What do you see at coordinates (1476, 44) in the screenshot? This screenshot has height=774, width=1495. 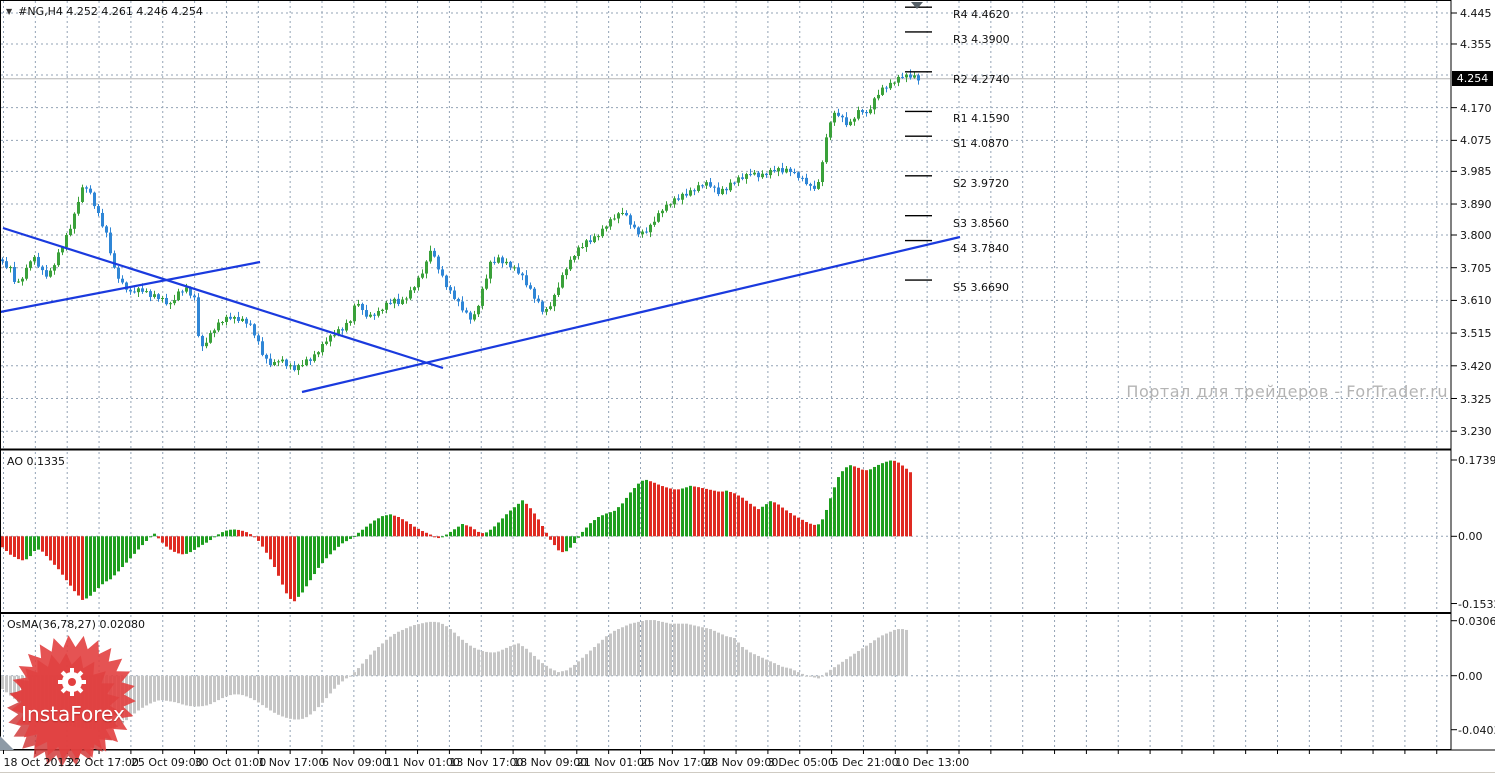 I see `price-axis-label: 4.355` at bounding box center [1476, 44].